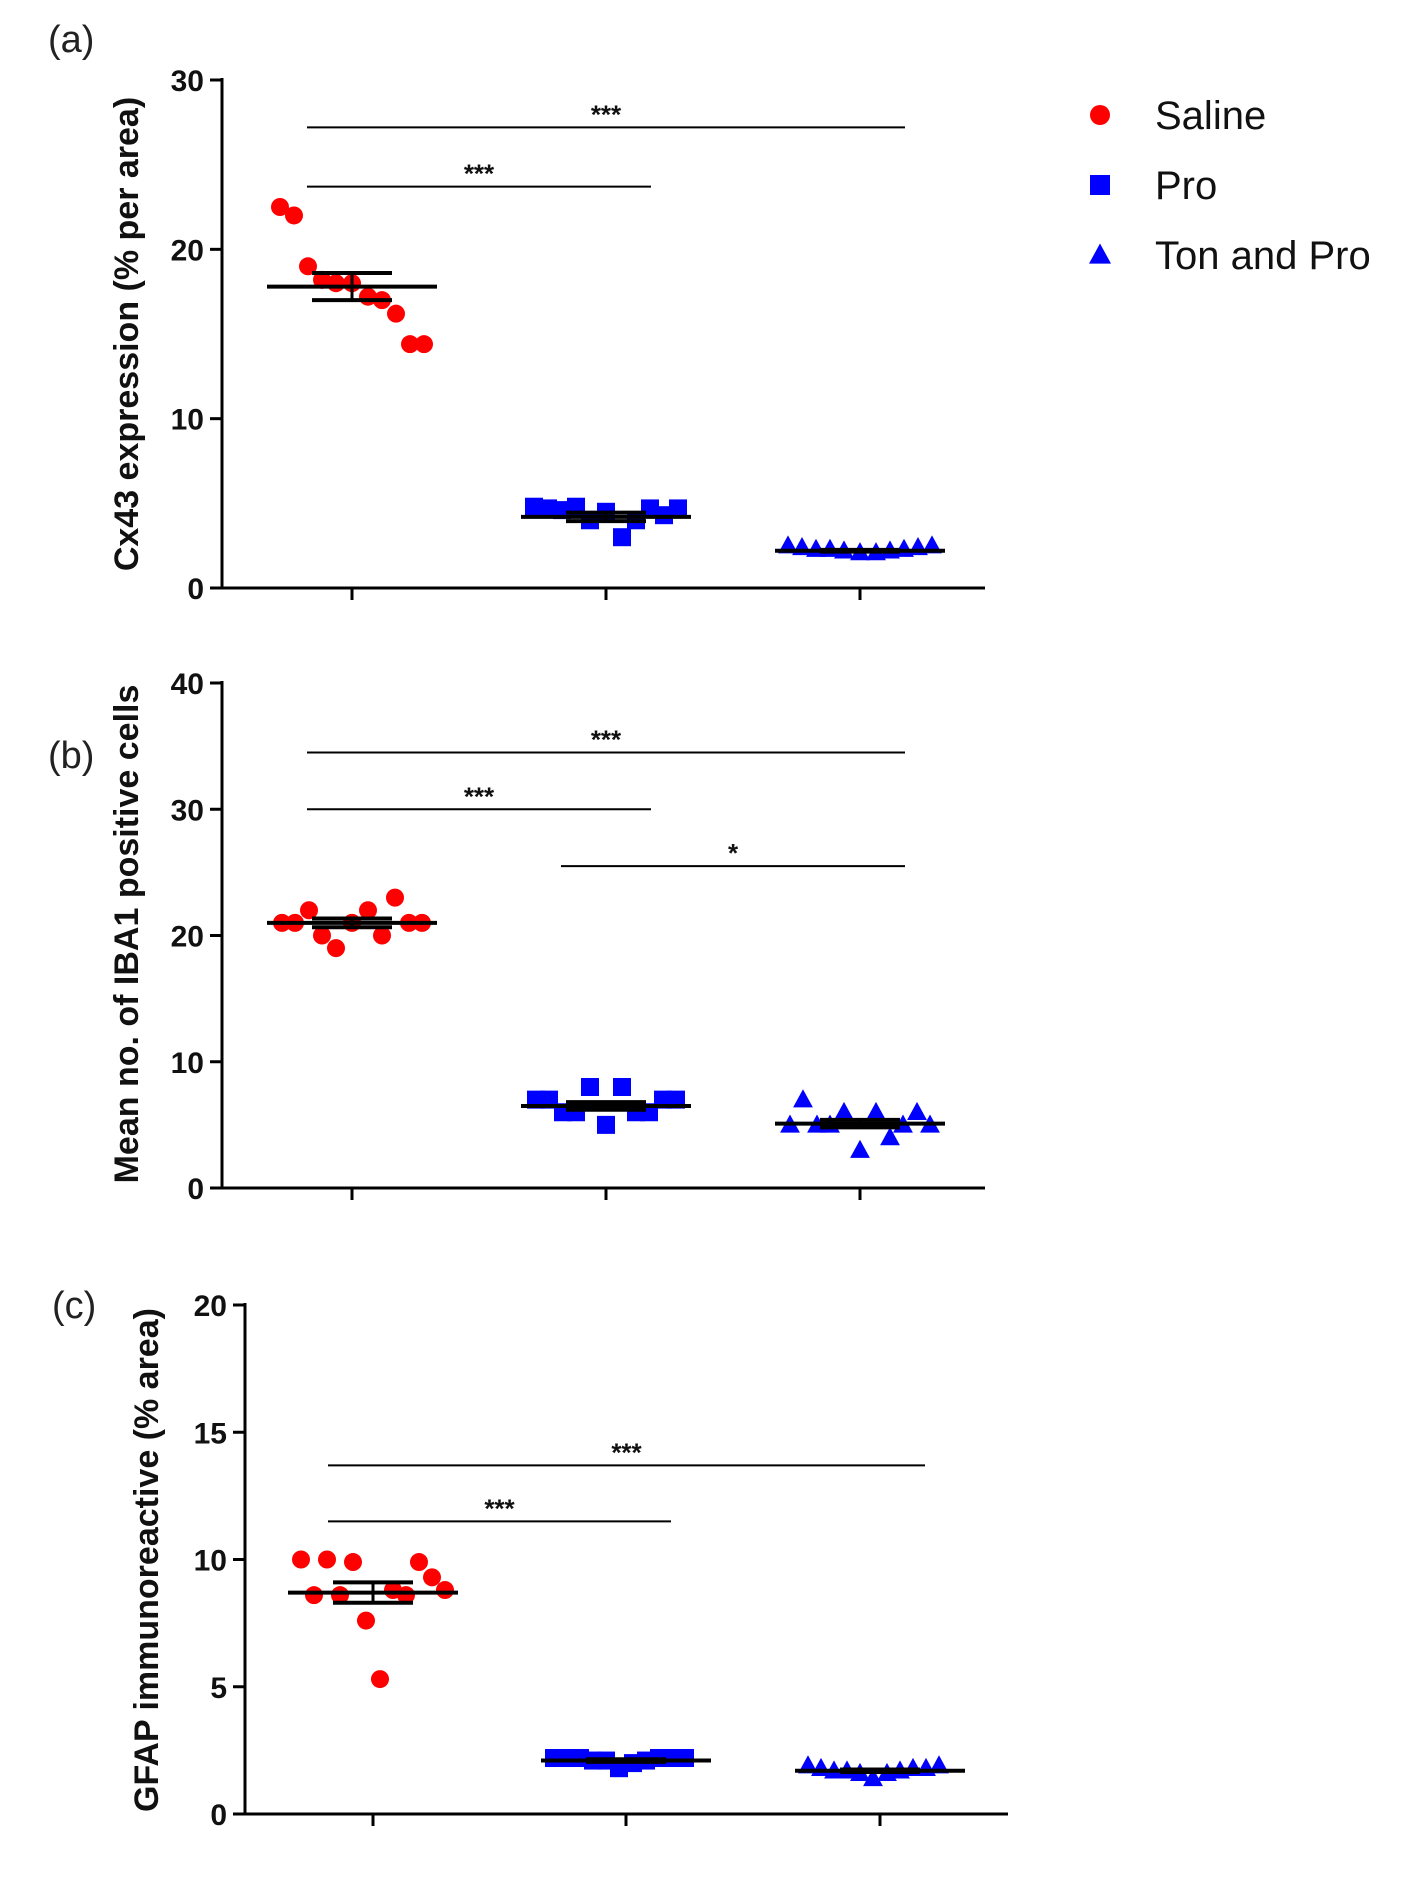  What do you see at coordinates (147, 1560) in the screenshot?
I see `y-axis-label: GFAP immunoreactive (% area)` at bounding box center [147, 1560].